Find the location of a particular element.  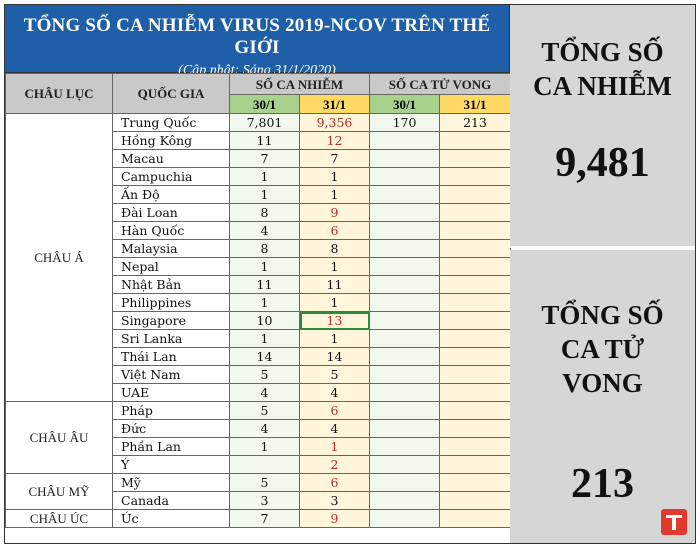

header-deaths-date-31: 31/1 is located at coordinates (475, 104).